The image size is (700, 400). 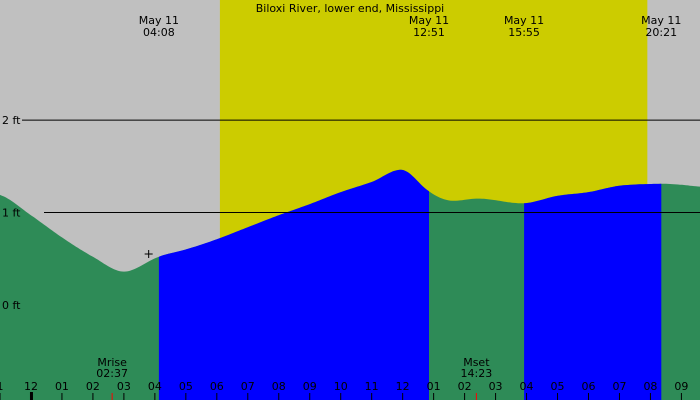 I want to click on current-time-marker, so click(x=148, y=254).